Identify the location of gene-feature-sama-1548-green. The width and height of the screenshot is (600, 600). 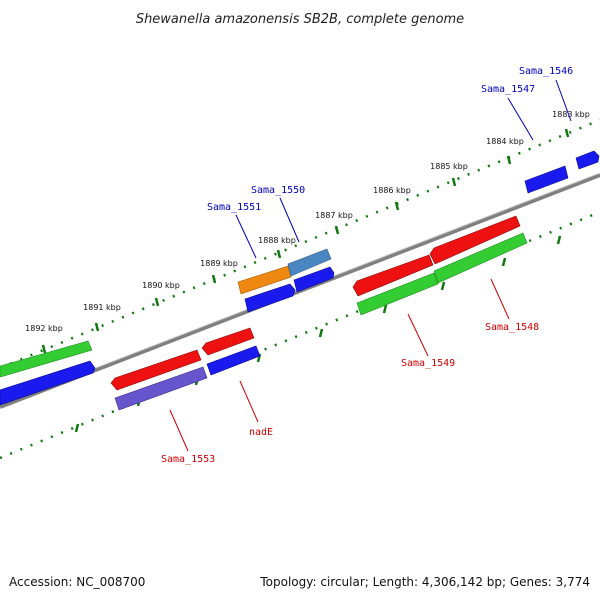
(480, 258).